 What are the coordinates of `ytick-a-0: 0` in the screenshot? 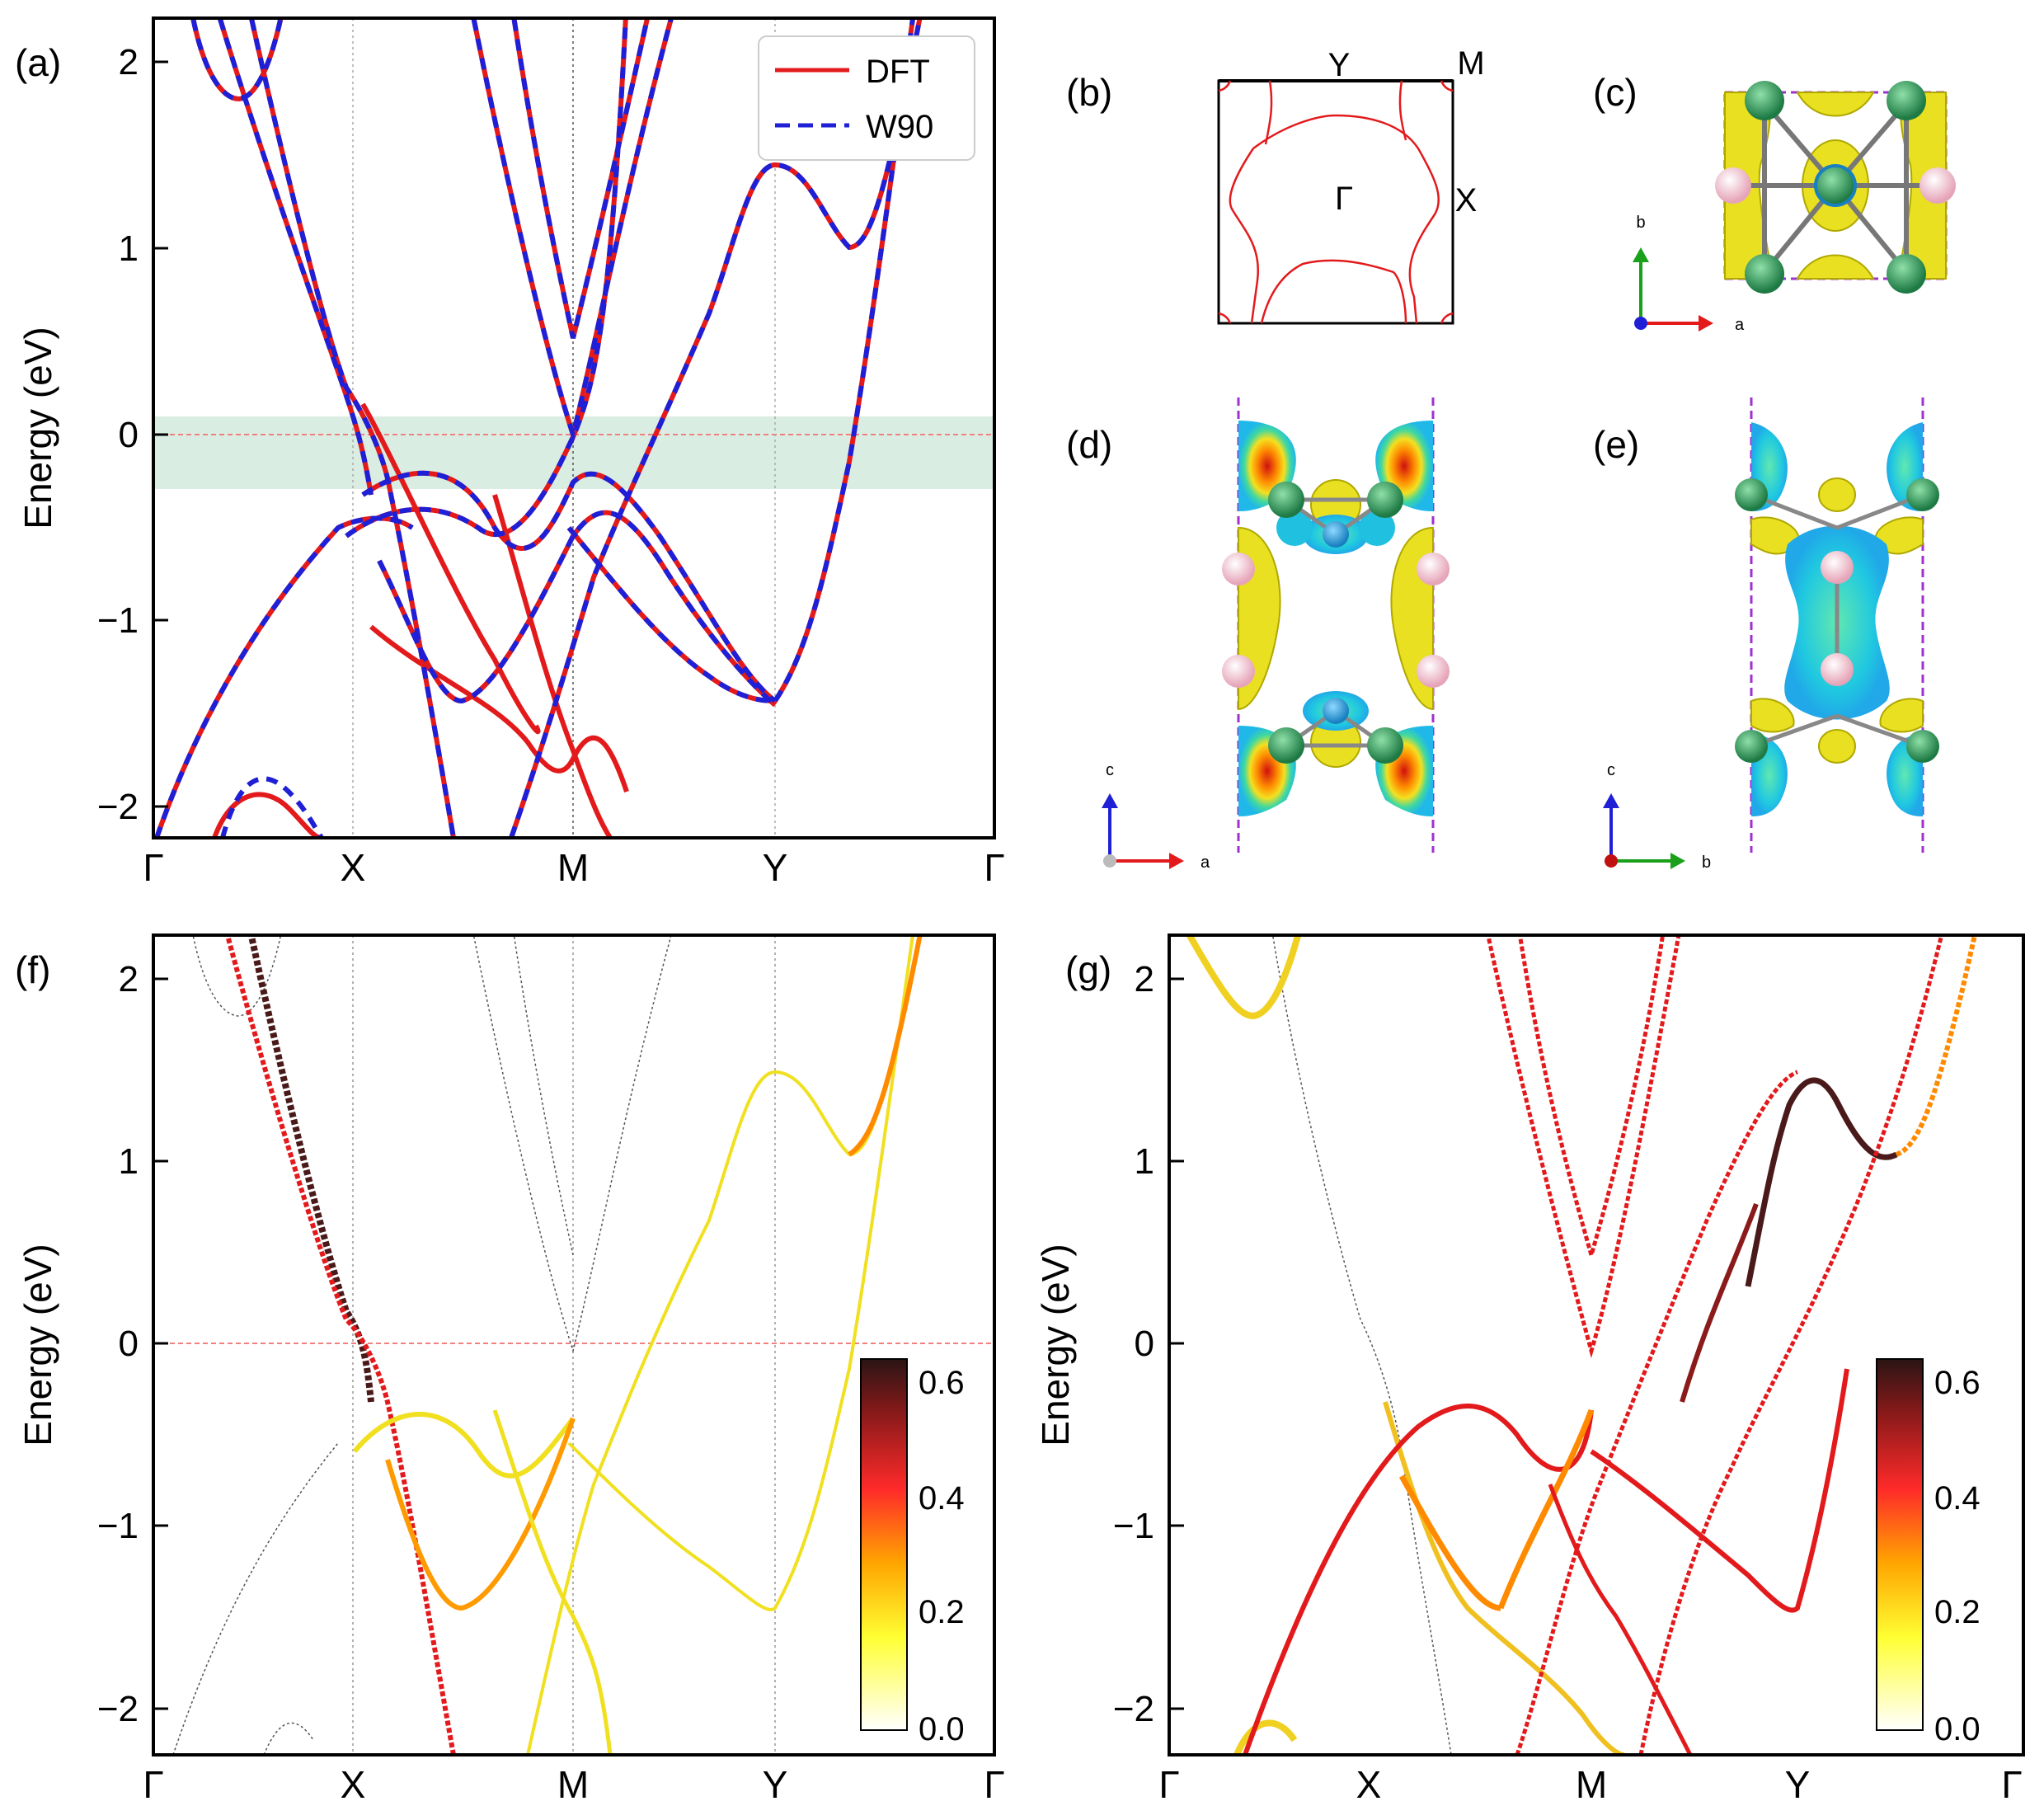 It's located at (129, 435).